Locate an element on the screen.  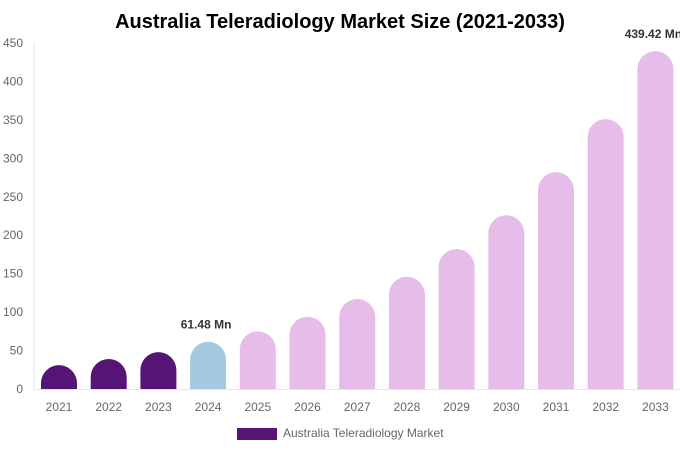
legend-swatch is located at coordinates (257, 434).